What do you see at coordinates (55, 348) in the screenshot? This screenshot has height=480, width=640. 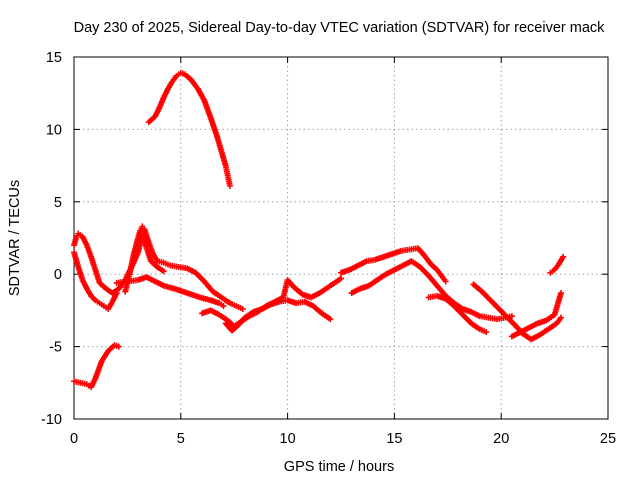 I see `y-tick-label: -5` at bounding box center [55, 348].